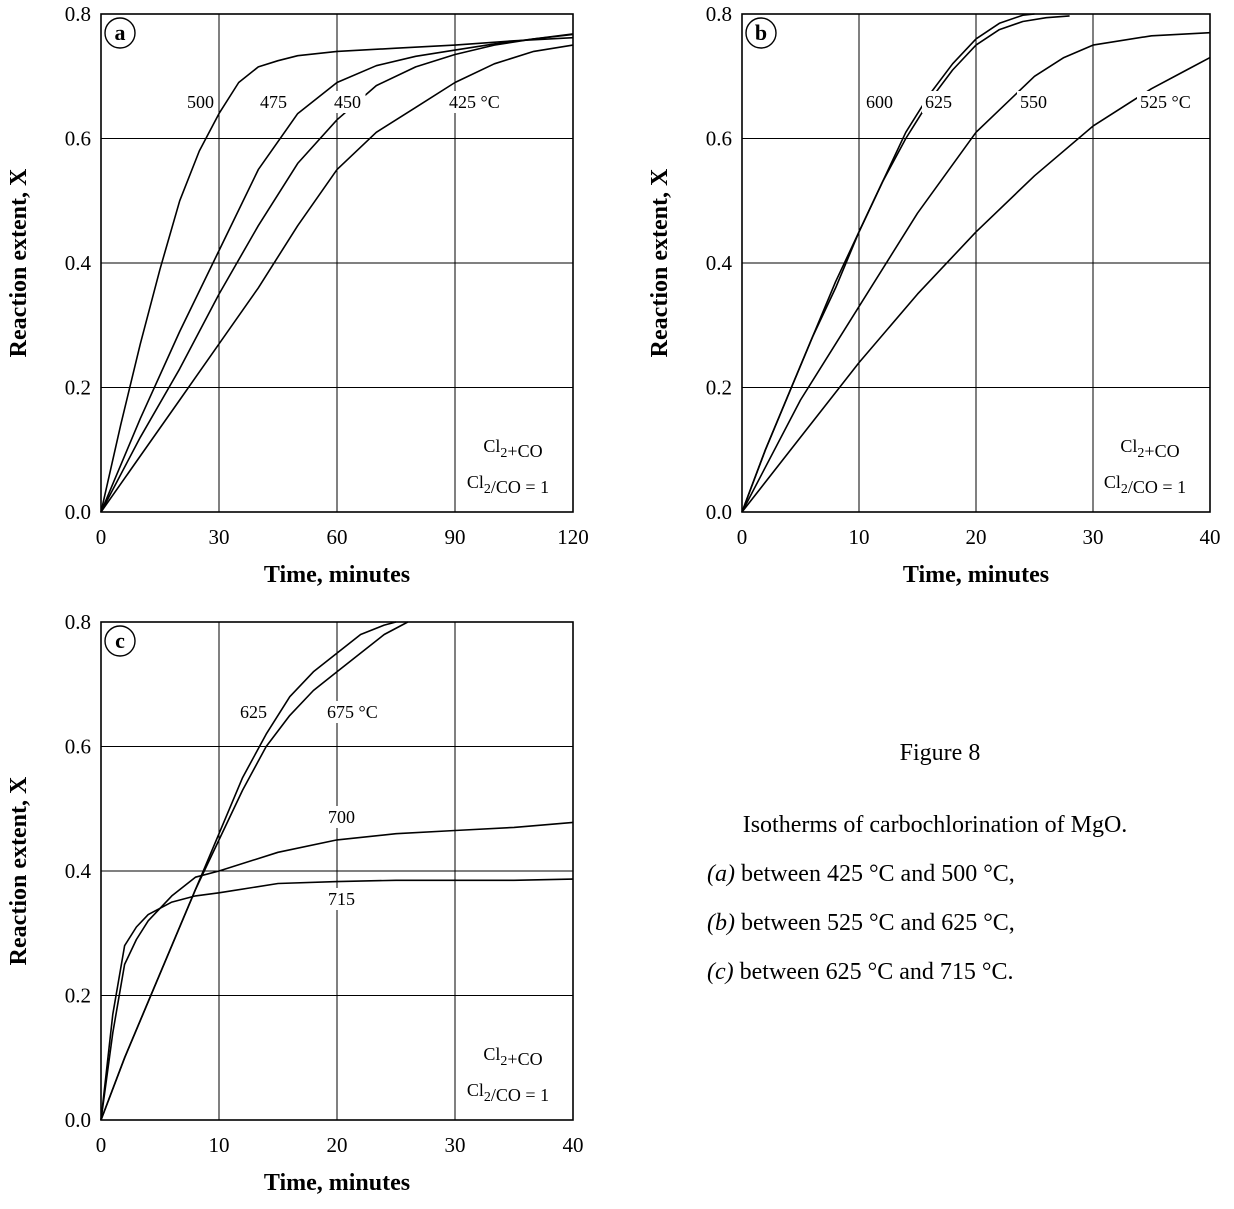 This screenshot has width=1234, height=1209. What do you see at coordinates (720, 972) in the screenshot?
I see `caption-item-label: (c)` at bounding box center [720, 972].